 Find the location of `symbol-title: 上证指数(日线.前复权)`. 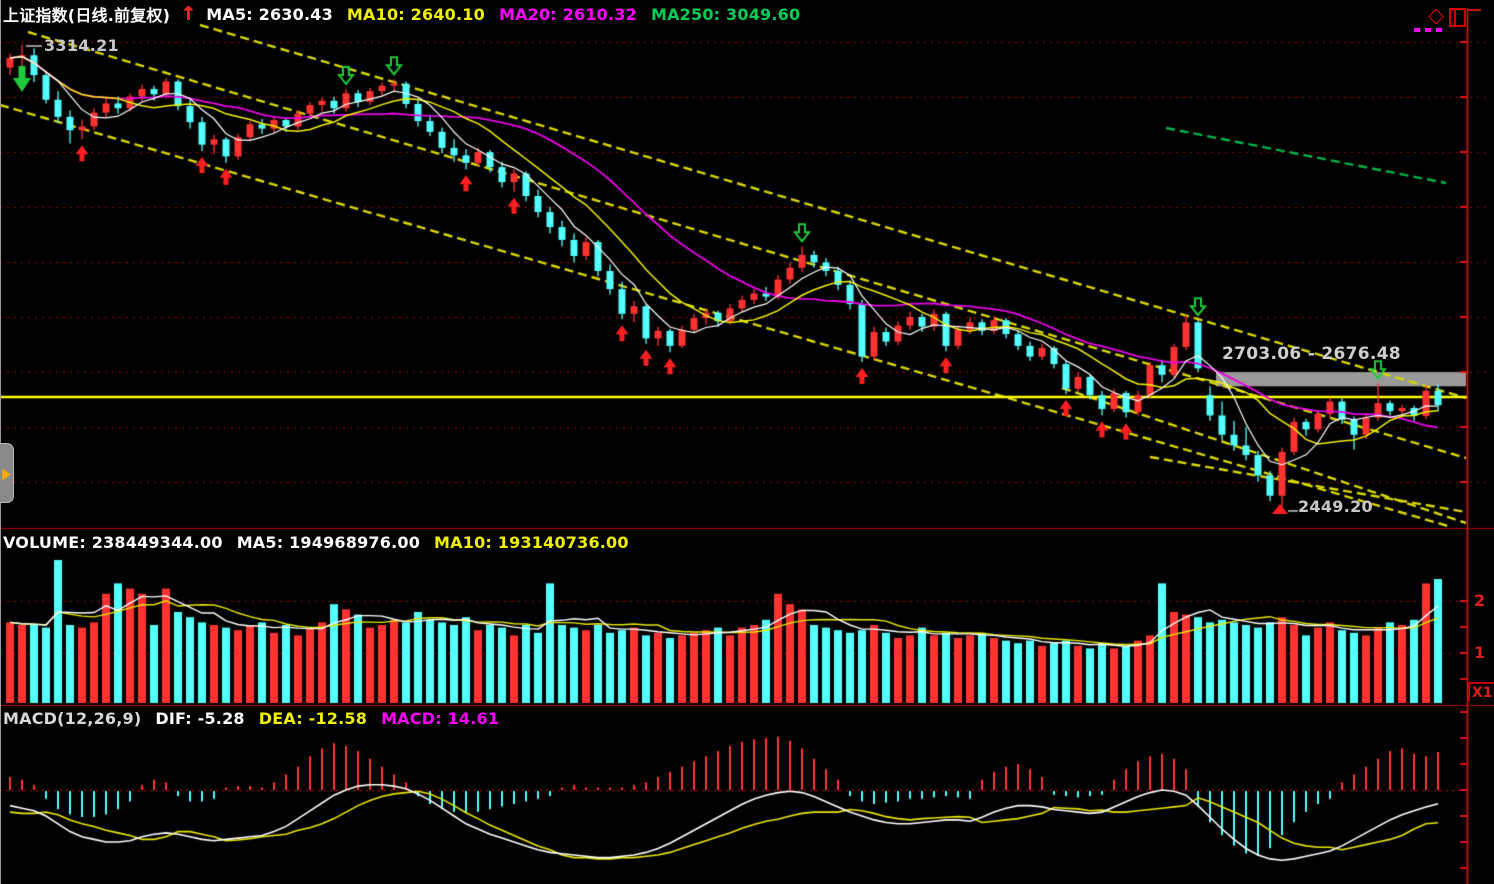

symbol-title: 上证指数(日线.前复权) is located at coordinates (87, 15).